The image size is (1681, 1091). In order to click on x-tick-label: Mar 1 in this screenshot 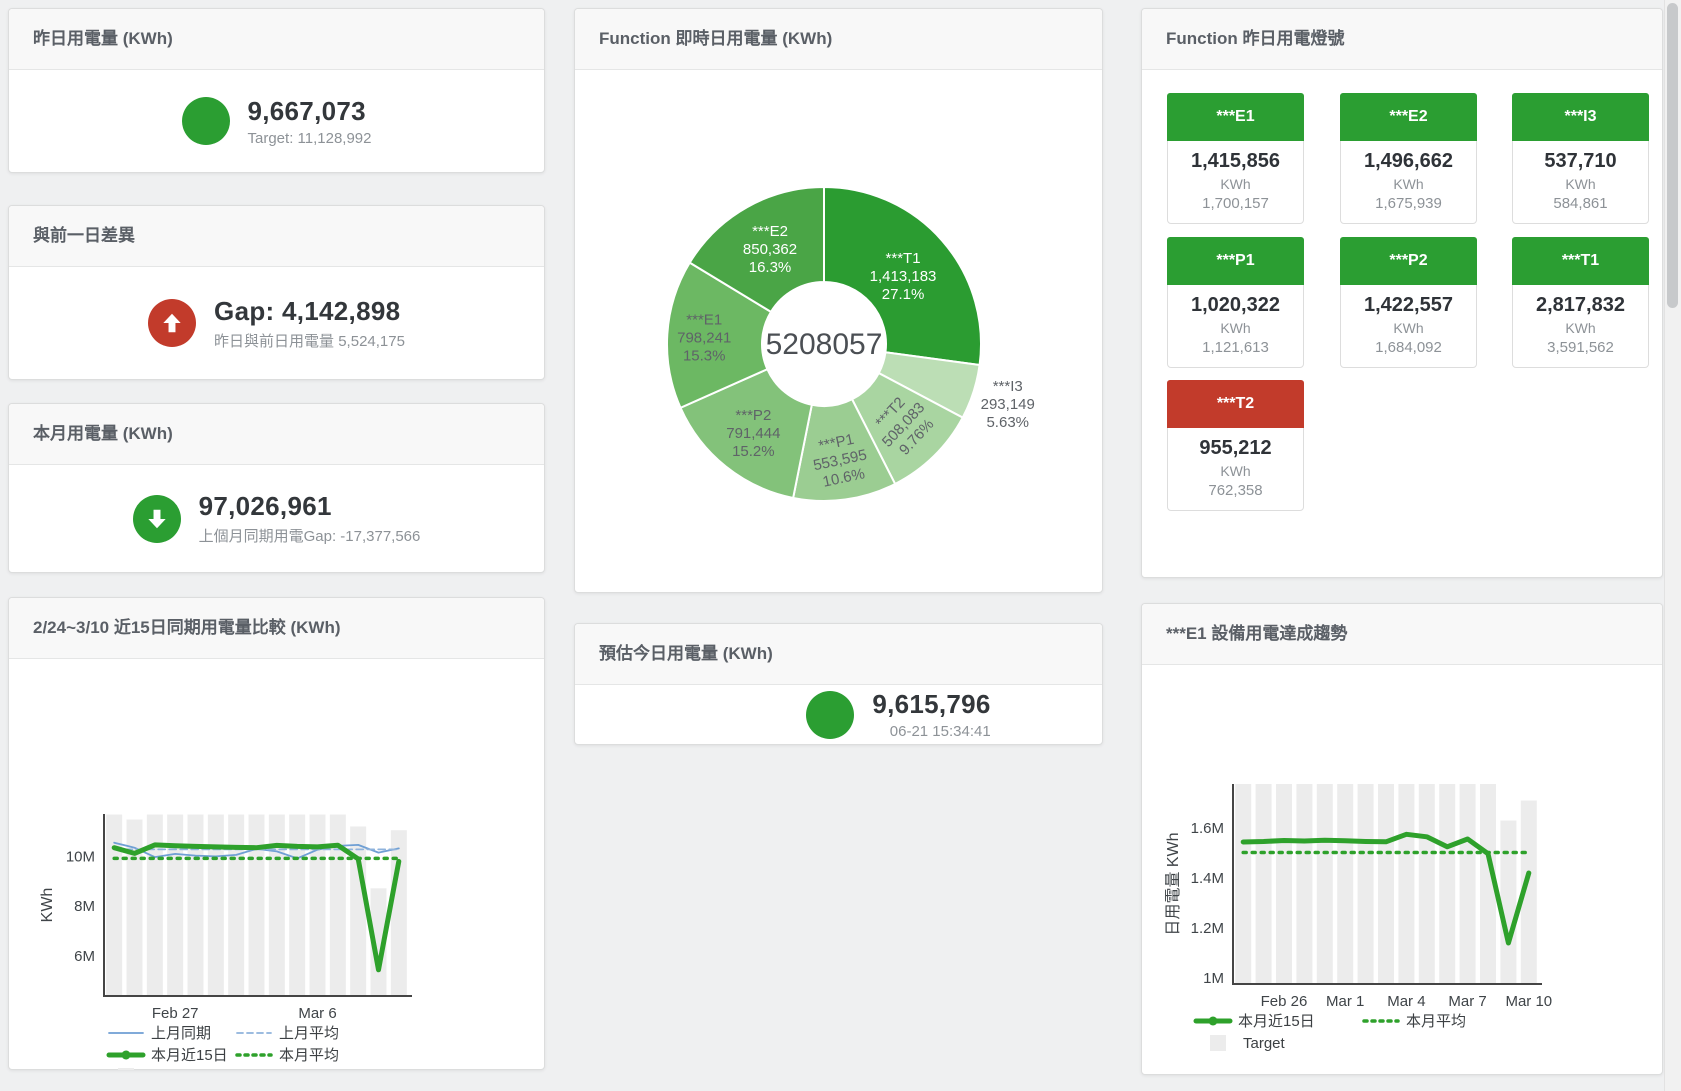, I will do `click(1345, 1001)`.